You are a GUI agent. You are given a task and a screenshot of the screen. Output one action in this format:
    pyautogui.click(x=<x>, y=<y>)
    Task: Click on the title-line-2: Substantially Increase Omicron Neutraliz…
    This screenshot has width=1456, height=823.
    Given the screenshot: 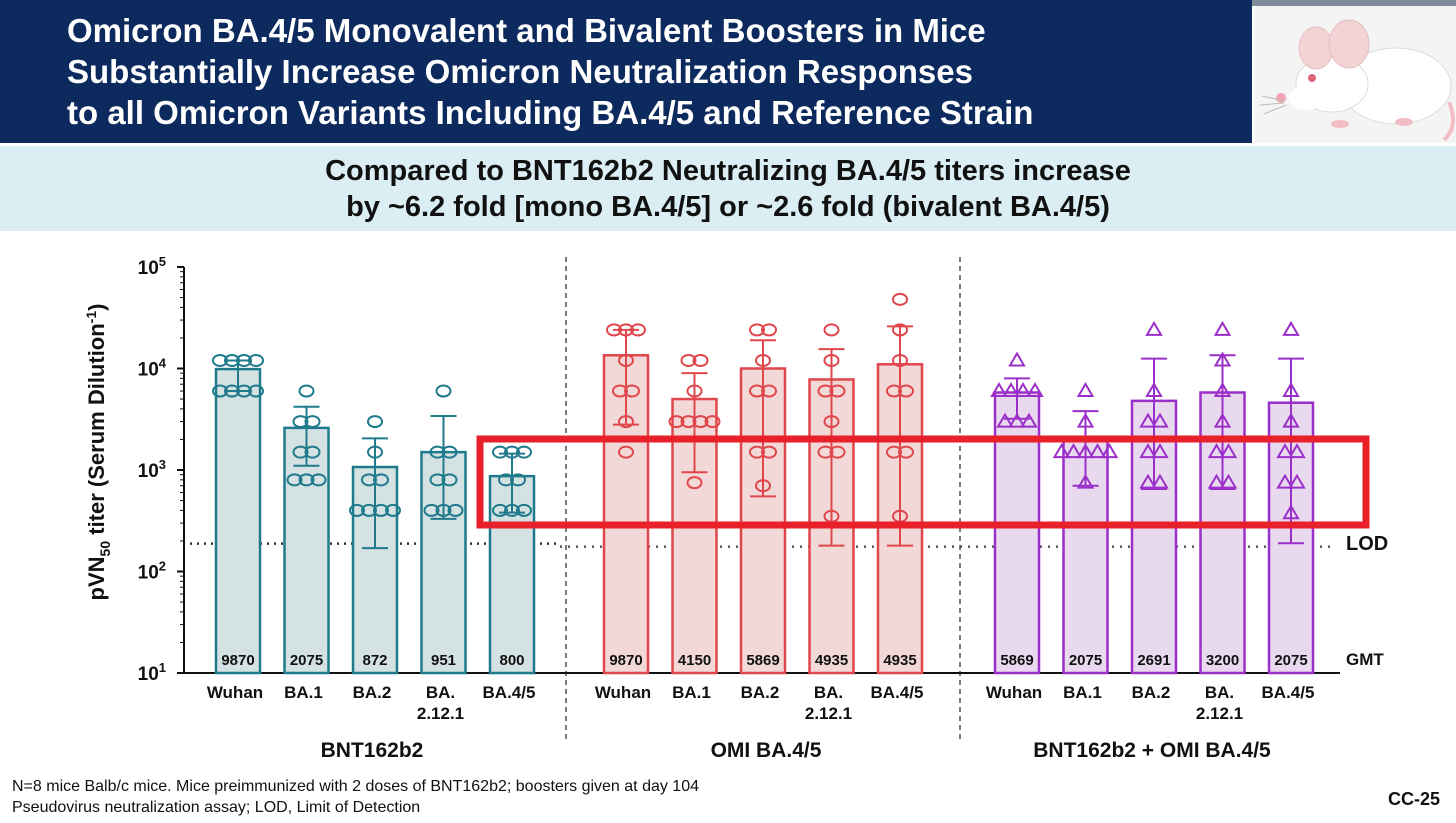 What is the action you would take?
    pyautogui.click(x=520, y=71)
    